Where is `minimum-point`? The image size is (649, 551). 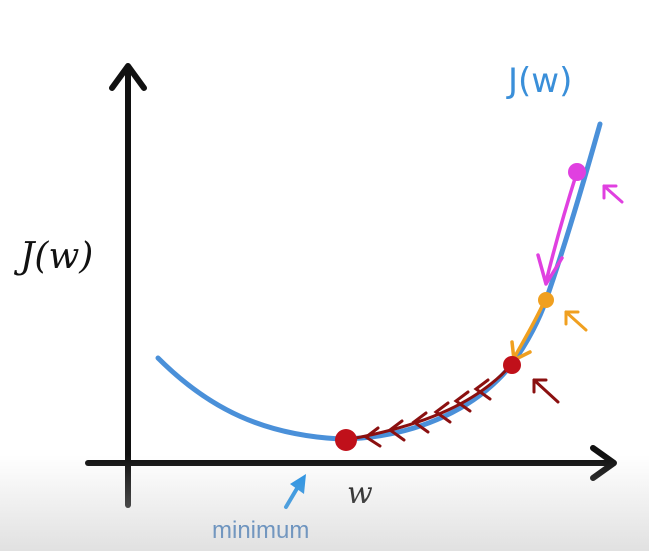
minimum-point is located at coordinates (346, 440).